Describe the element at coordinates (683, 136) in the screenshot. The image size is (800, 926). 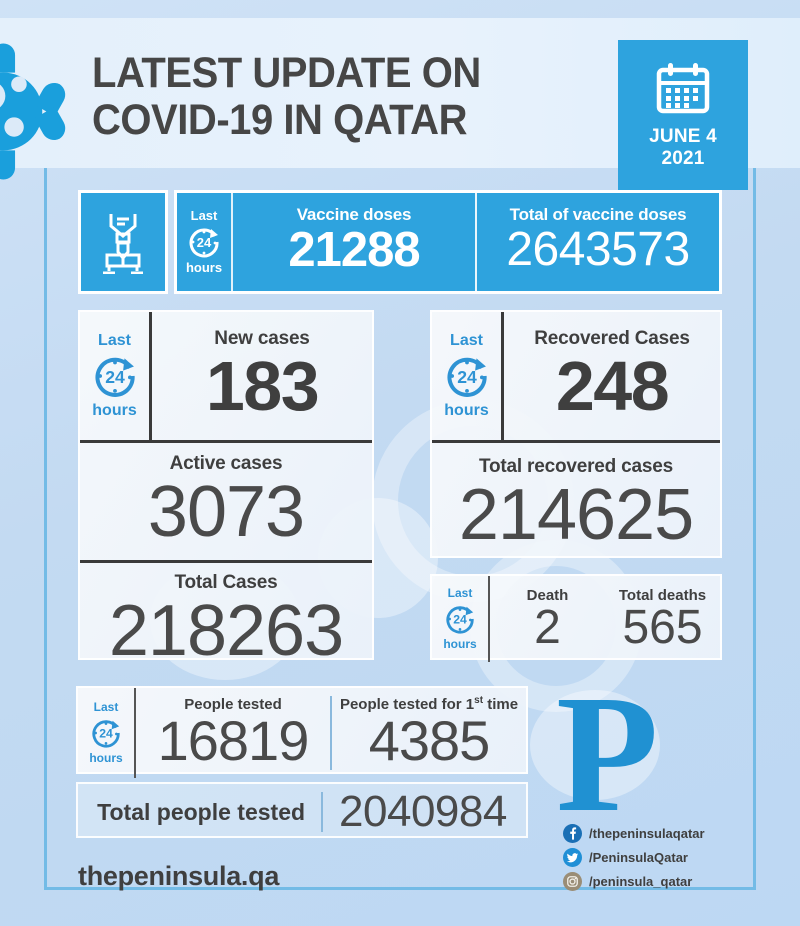
I see `date-line-1: JUNE 4` at that location.